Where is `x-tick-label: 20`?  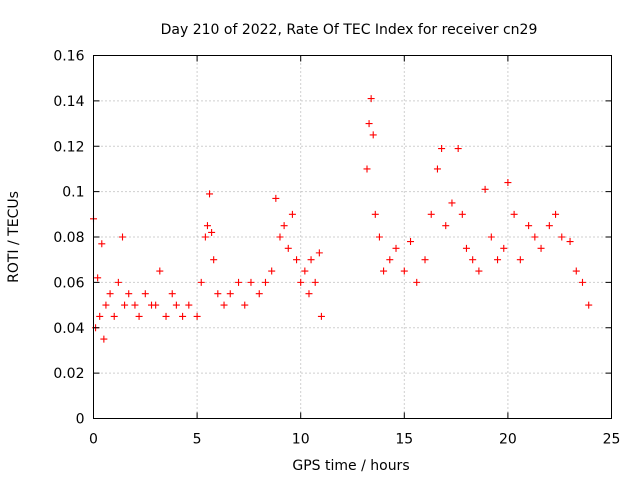
x-tick-label: 20 is located at coordinates (508, 440).